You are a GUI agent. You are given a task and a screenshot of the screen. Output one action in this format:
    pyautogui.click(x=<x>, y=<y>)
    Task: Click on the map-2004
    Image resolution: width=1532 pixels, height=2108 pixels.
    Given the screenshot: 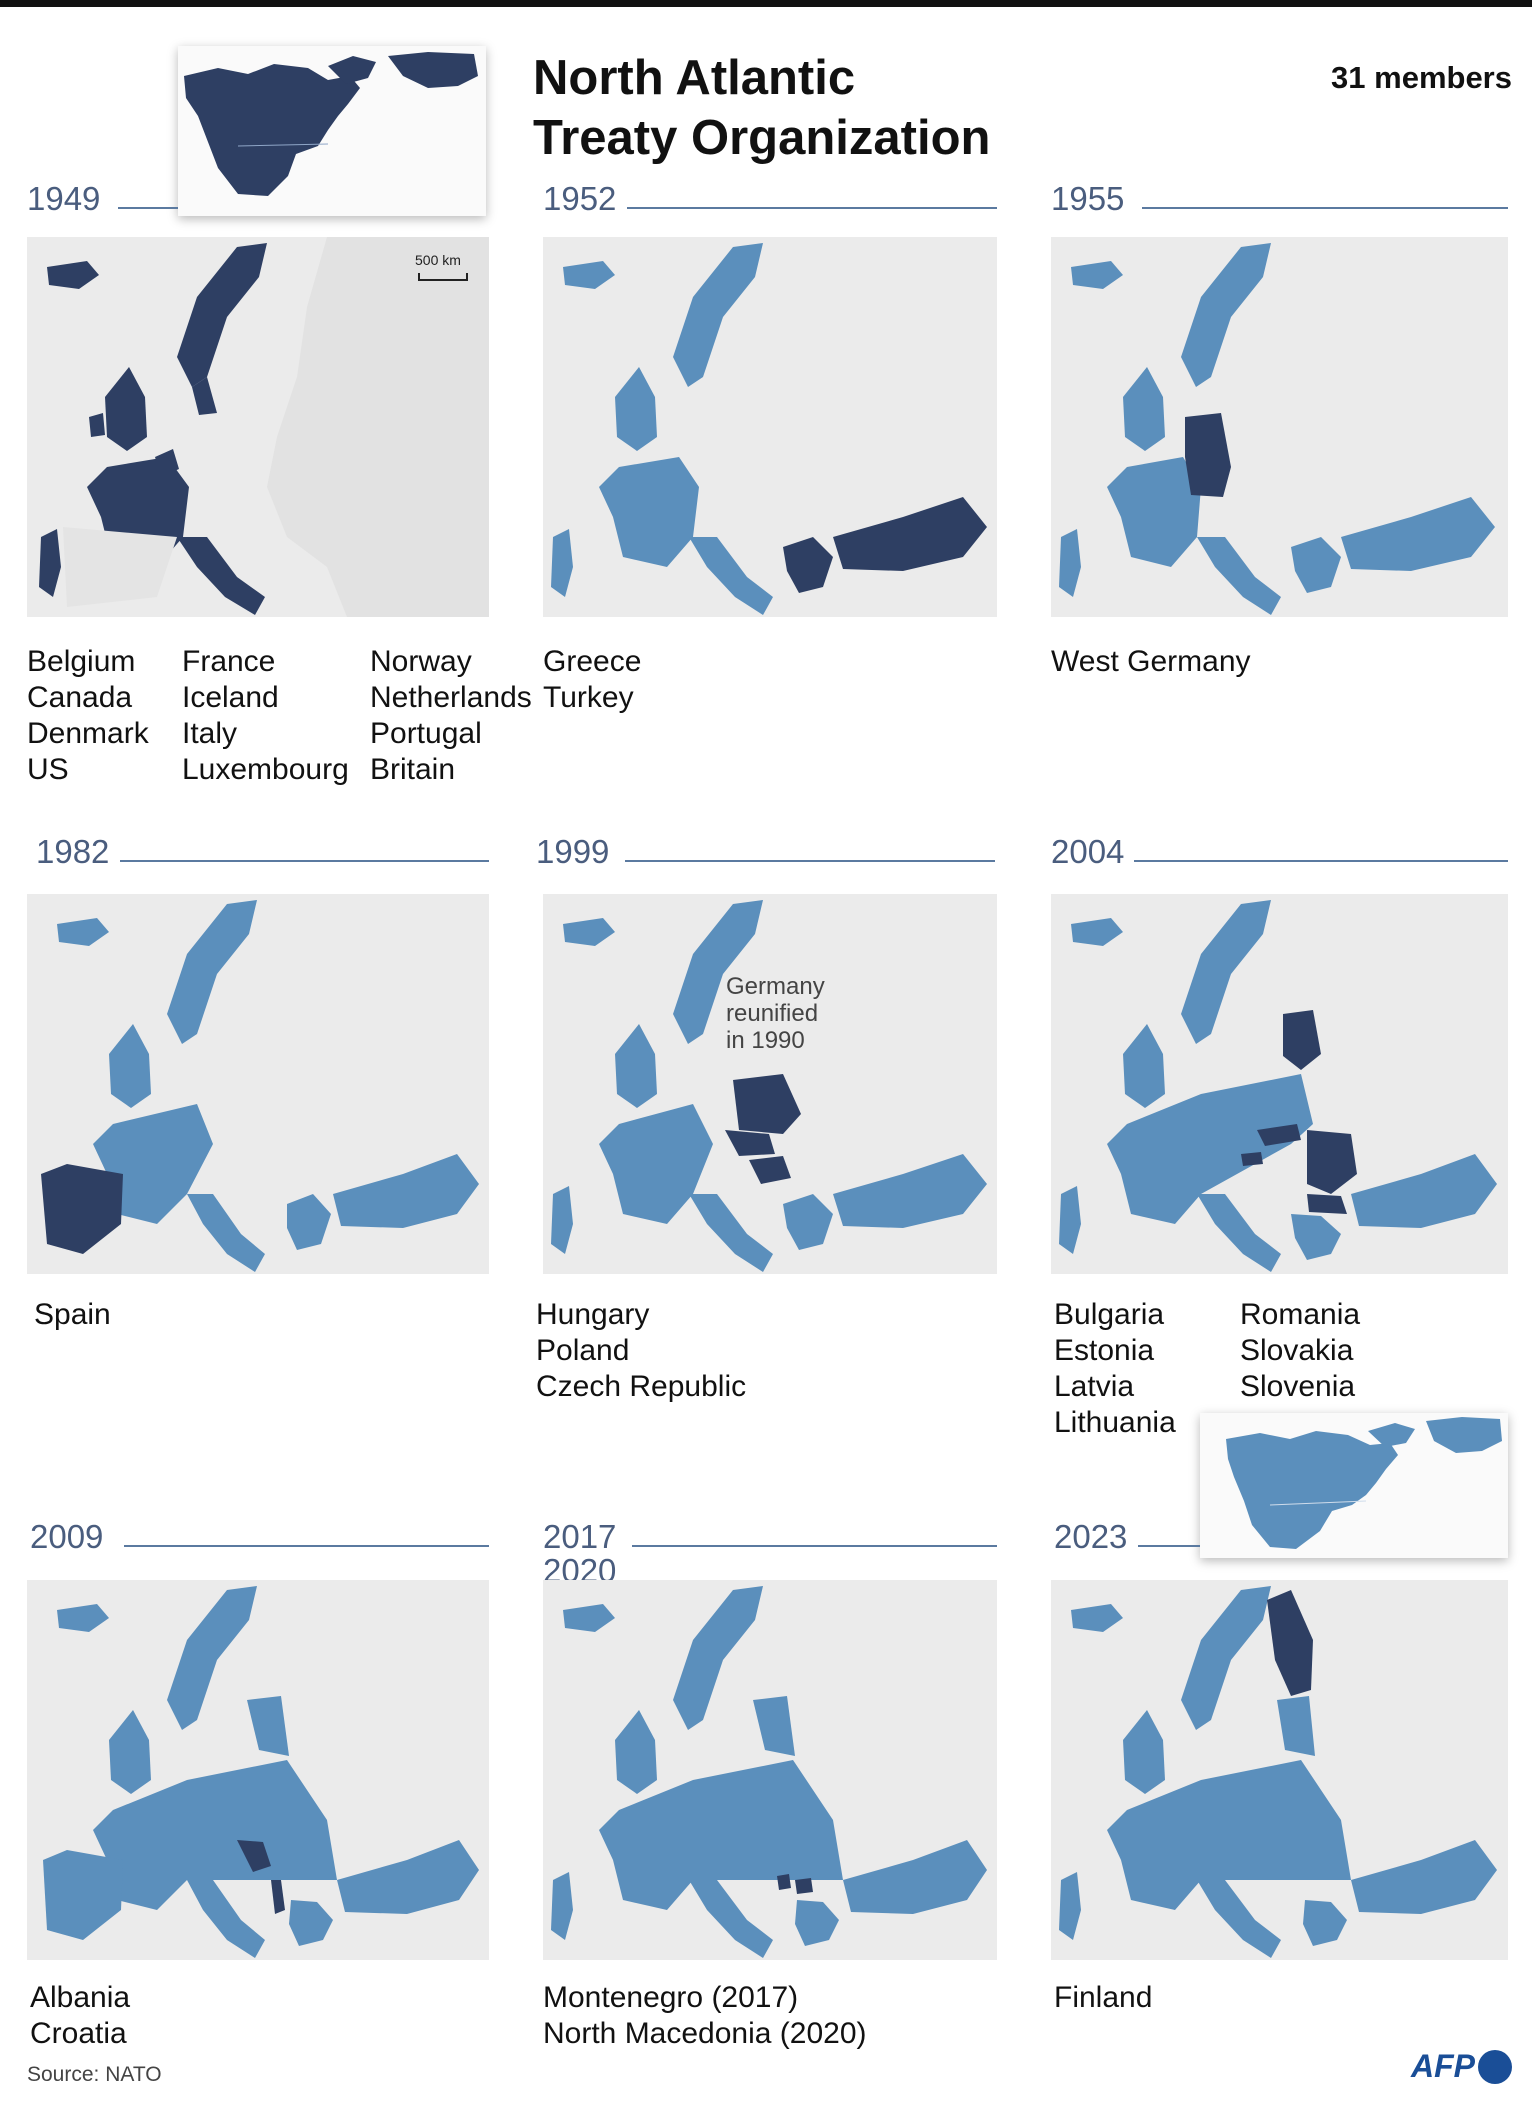 What is the action you would take?
    pyautogui.click(x=1279, y=1084)
    